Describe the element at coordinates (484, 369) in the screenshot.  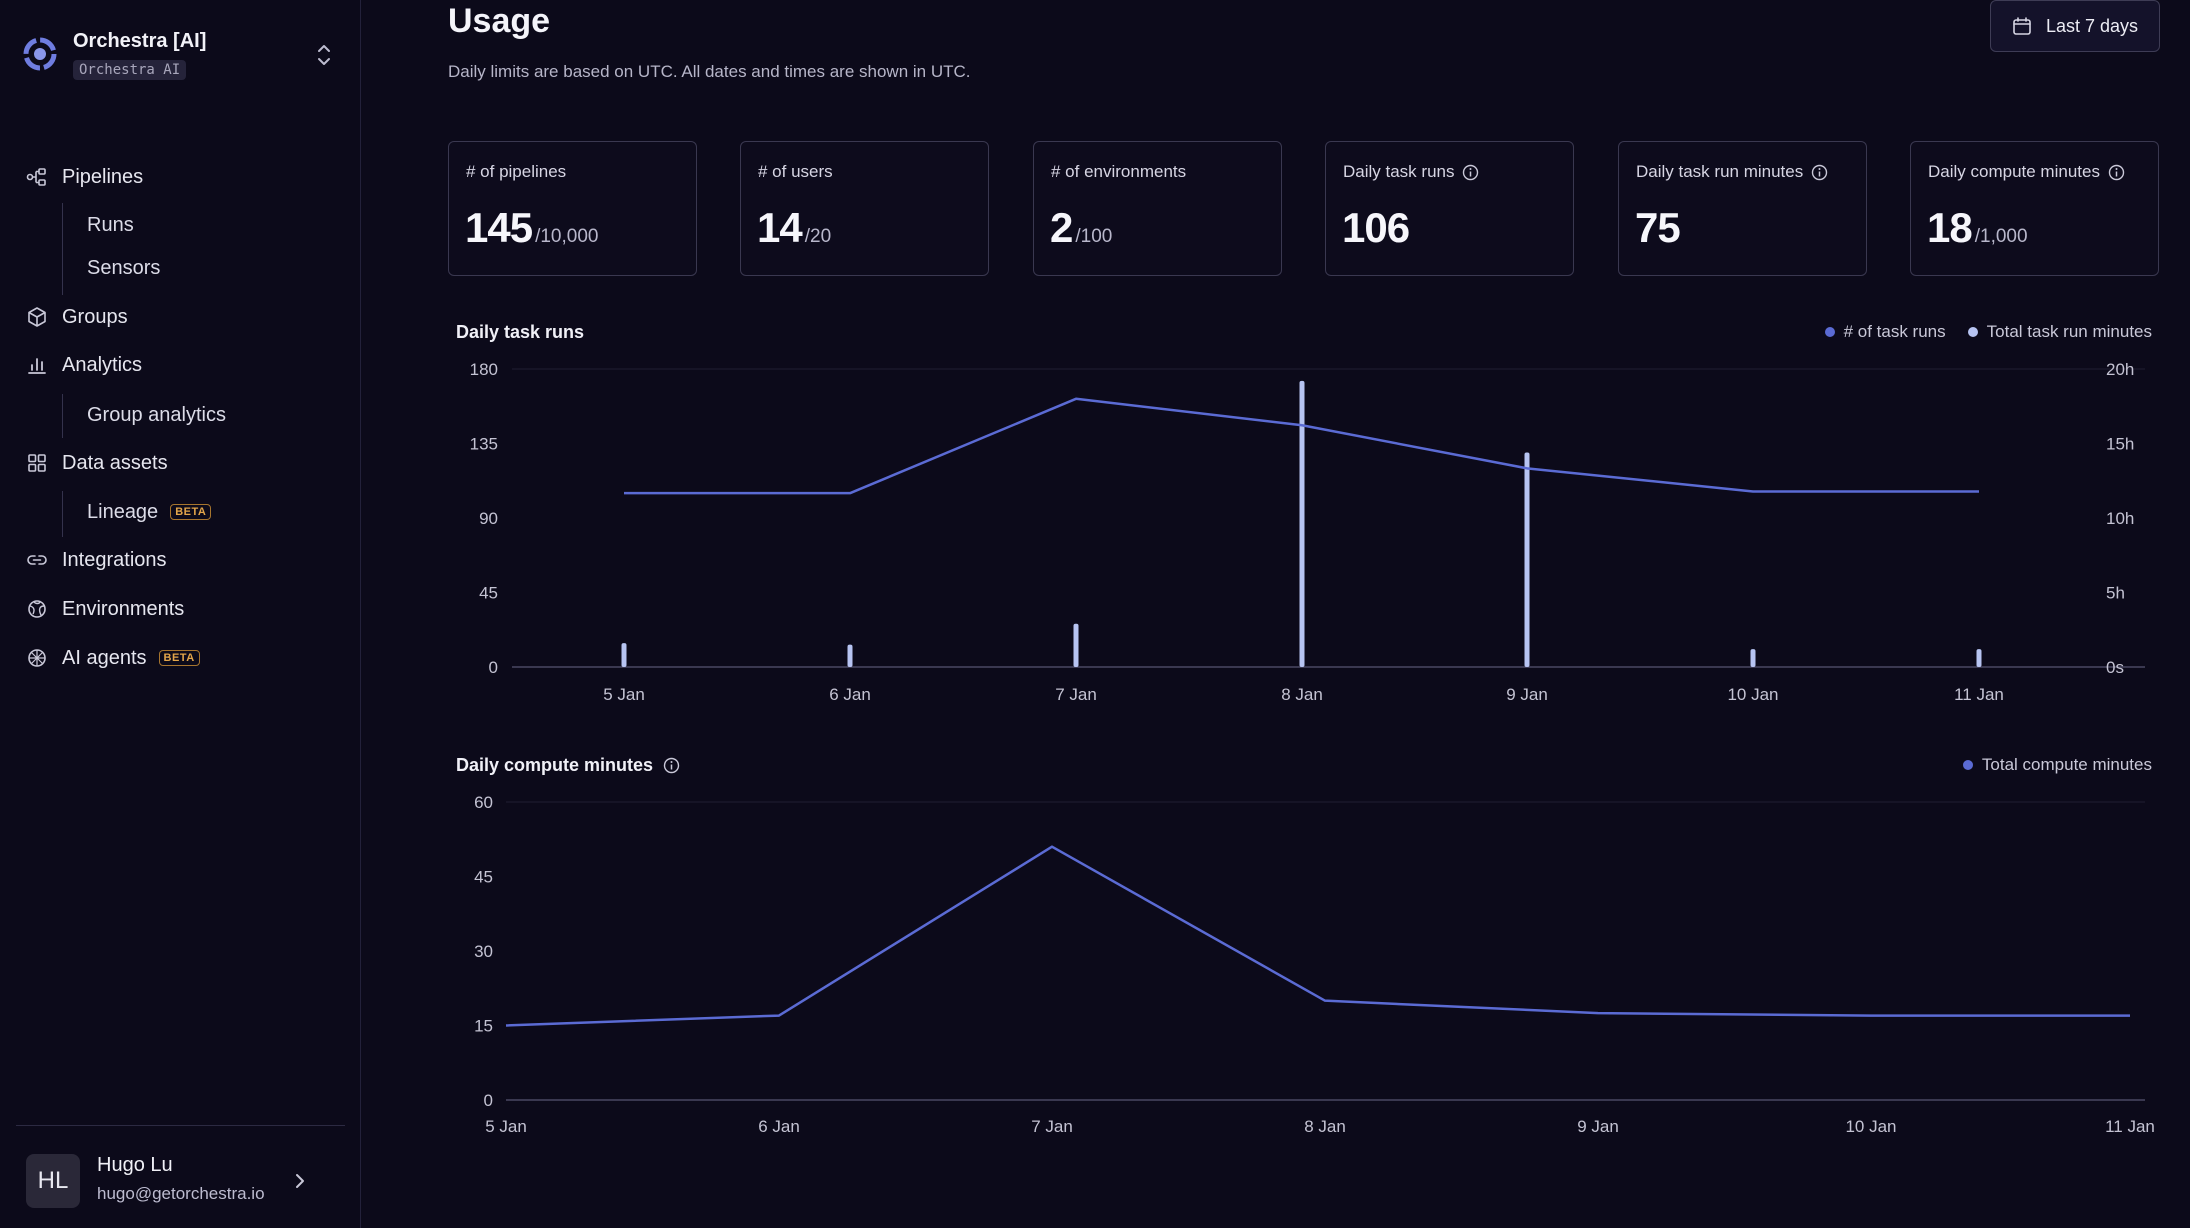
I see `y-tick-label: 180` at that location.